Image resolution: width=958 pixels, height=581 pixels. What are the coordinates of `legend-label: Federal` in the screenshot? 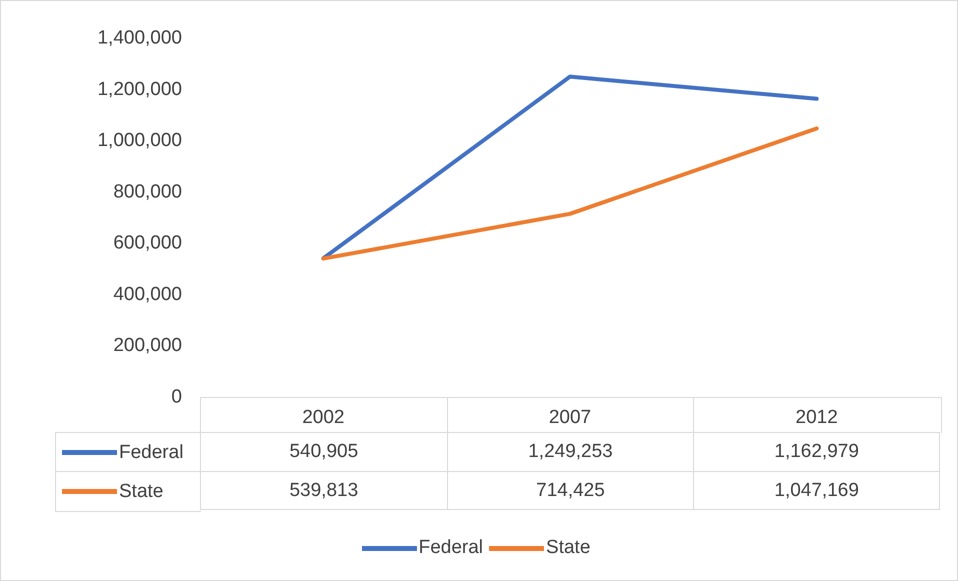 It's located at (151, 453).